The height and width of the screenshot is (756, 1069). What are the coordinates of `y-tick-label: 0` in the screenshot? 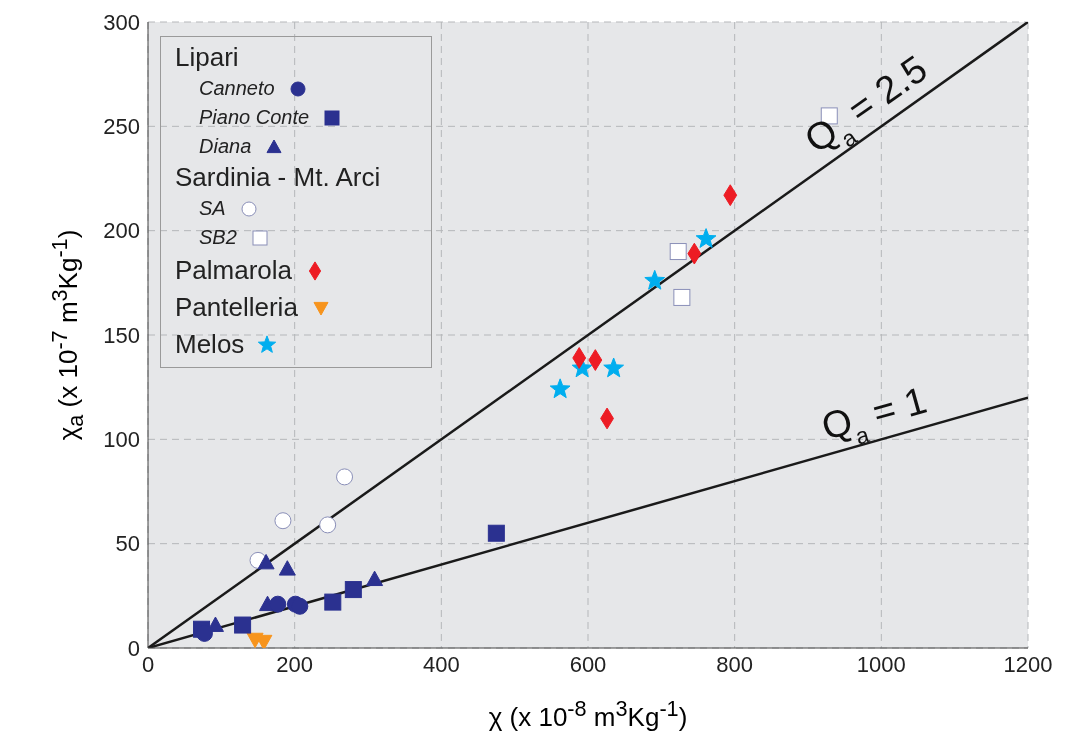 It's located at (133, 648).